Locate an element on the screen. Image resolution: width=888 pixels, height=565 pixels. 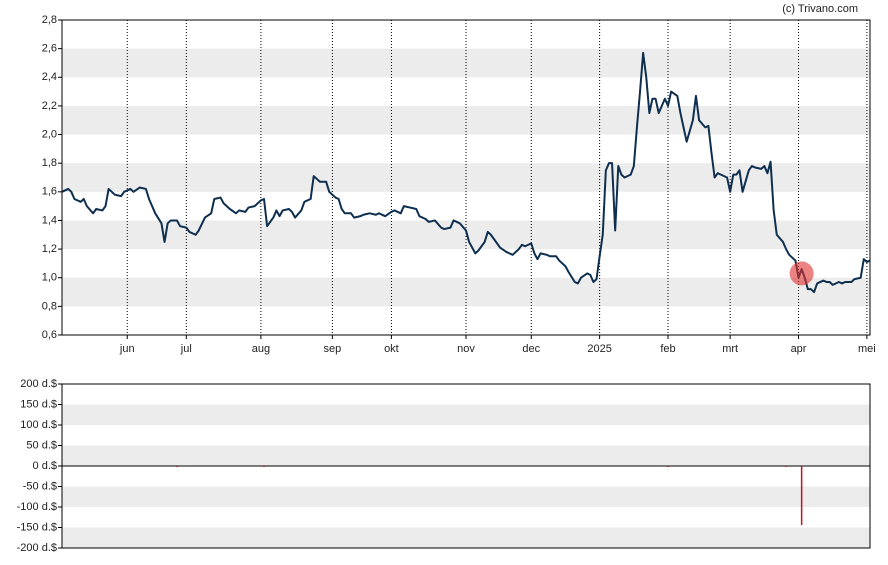
y-tick-label: 0,6 is located at coordinates (49, 335).